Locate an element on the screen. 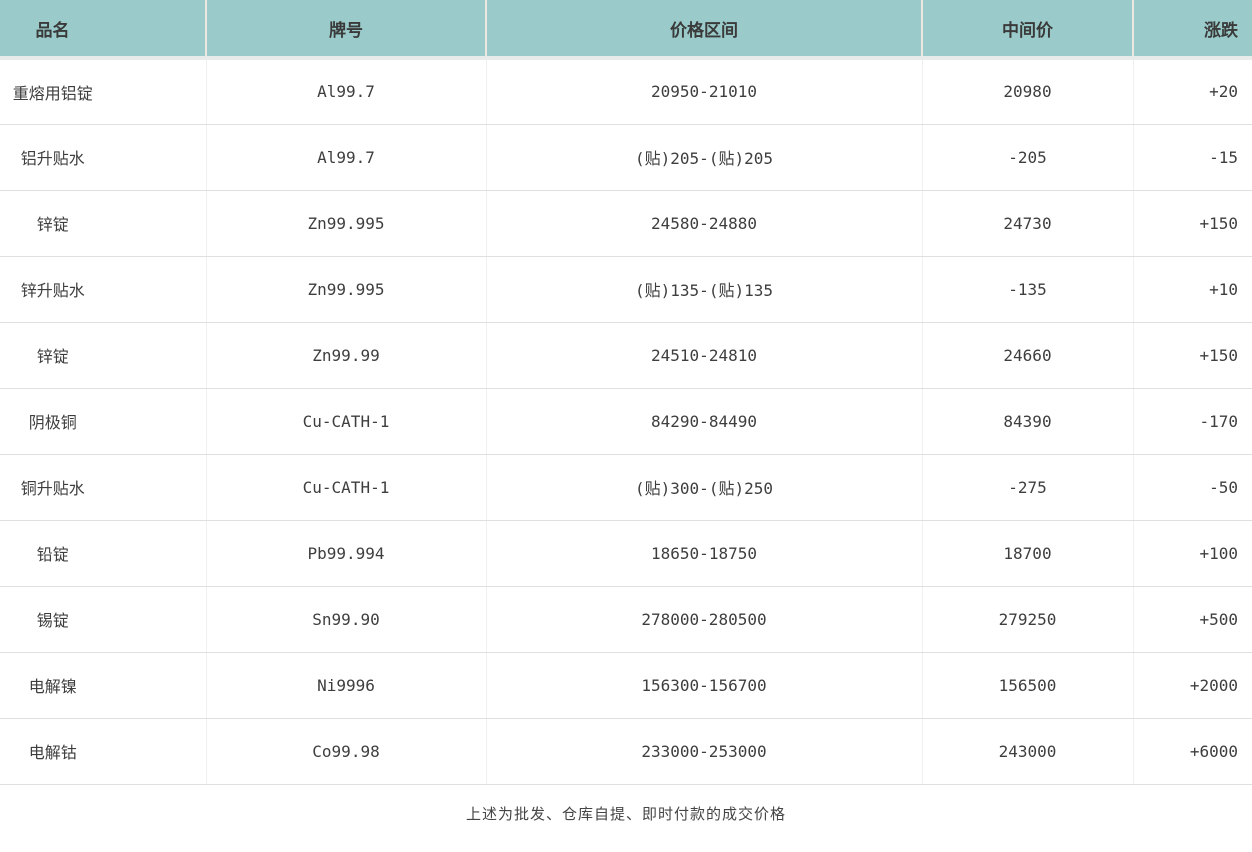 Image resolution: width=1252 pixels, height=852 pixels. cell-change: +100 is located at coordinates (1192, 553).